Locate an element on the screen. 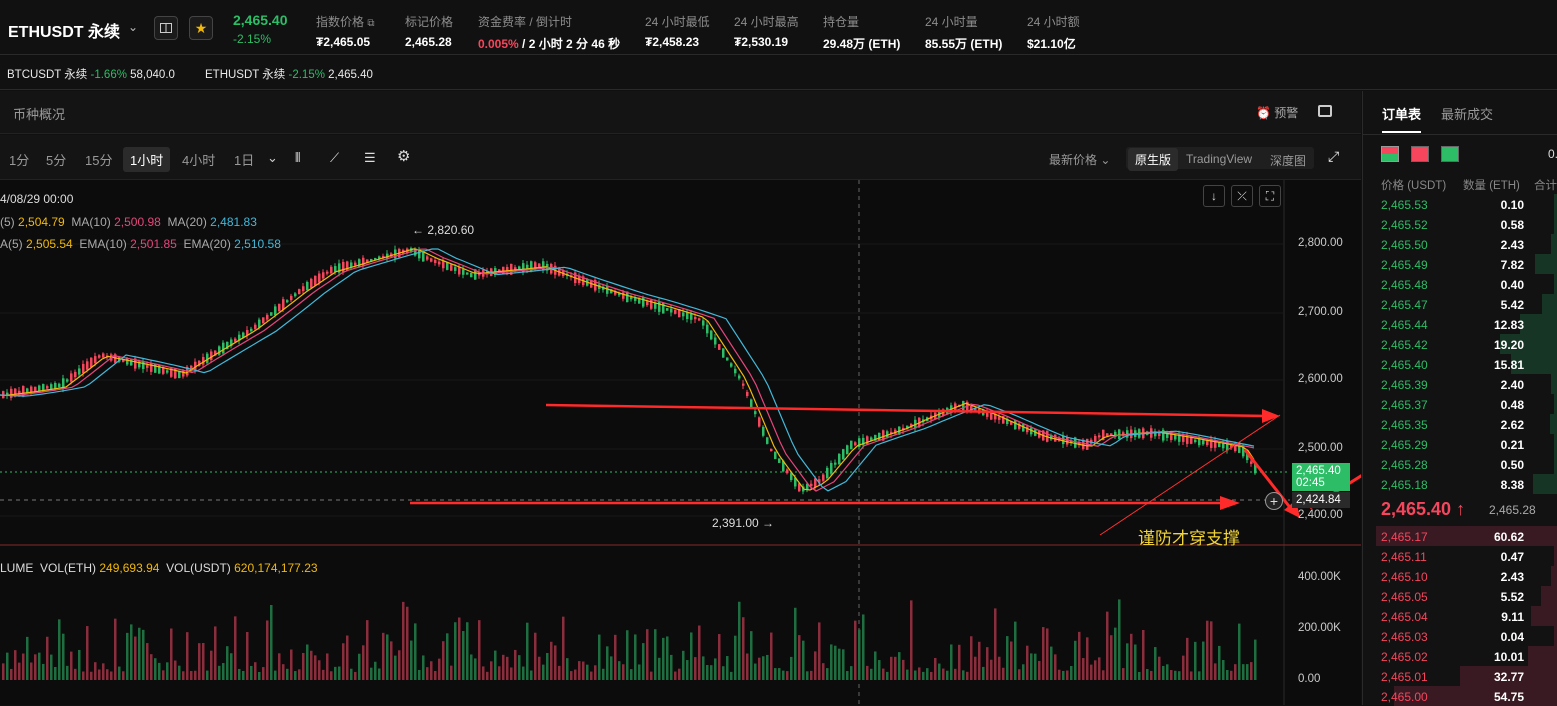  ask-row: 2,465.42 19.20 is located at coordinates (1460, 344).